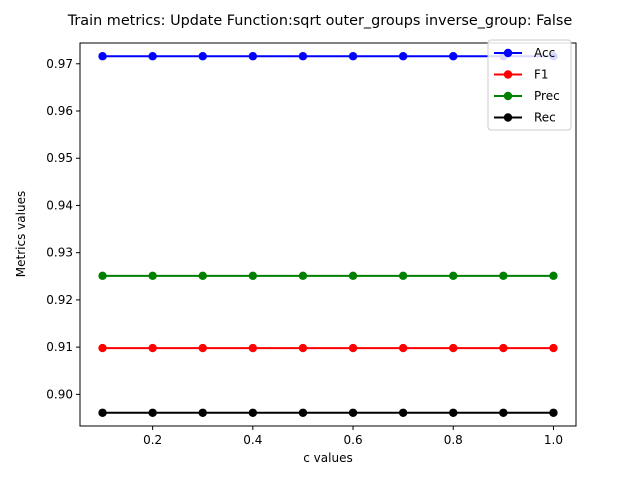 This screenshot has height=480, width=640. I want to click on legend-marker-prec, so click(508, 96).